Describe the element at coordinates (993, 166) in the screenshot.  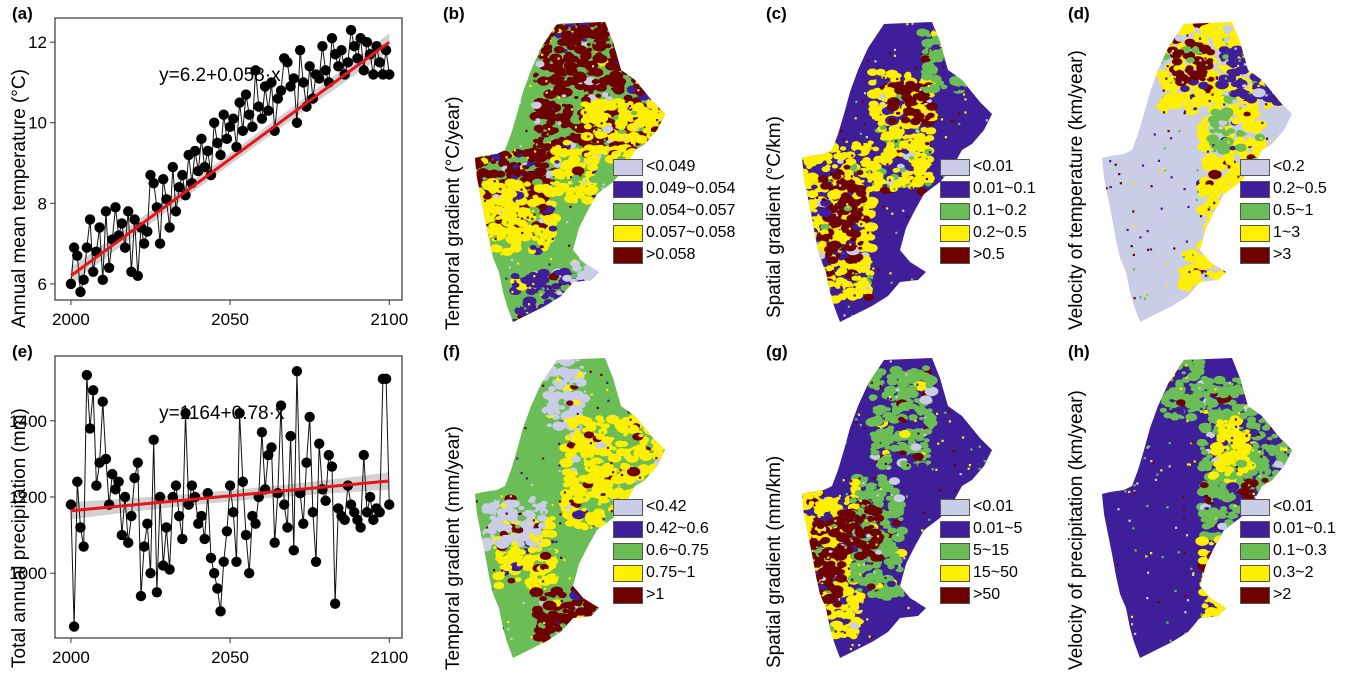
I see `legend-label: <0.01` at that location.